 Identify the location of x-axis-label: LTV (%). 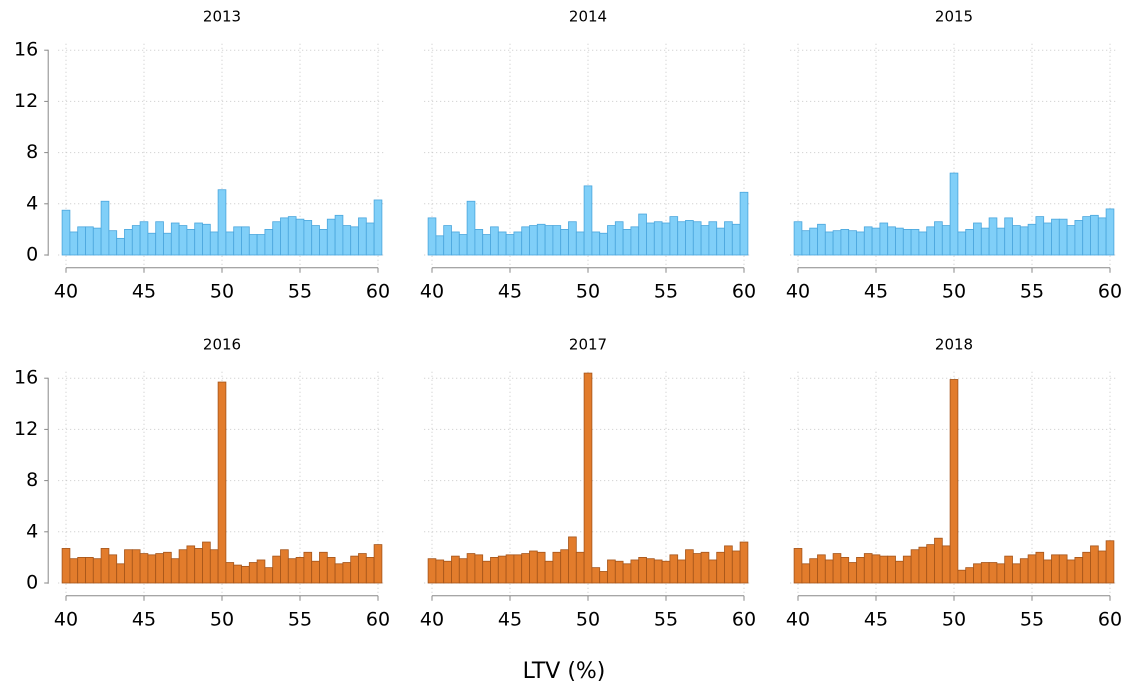
(564, 671).